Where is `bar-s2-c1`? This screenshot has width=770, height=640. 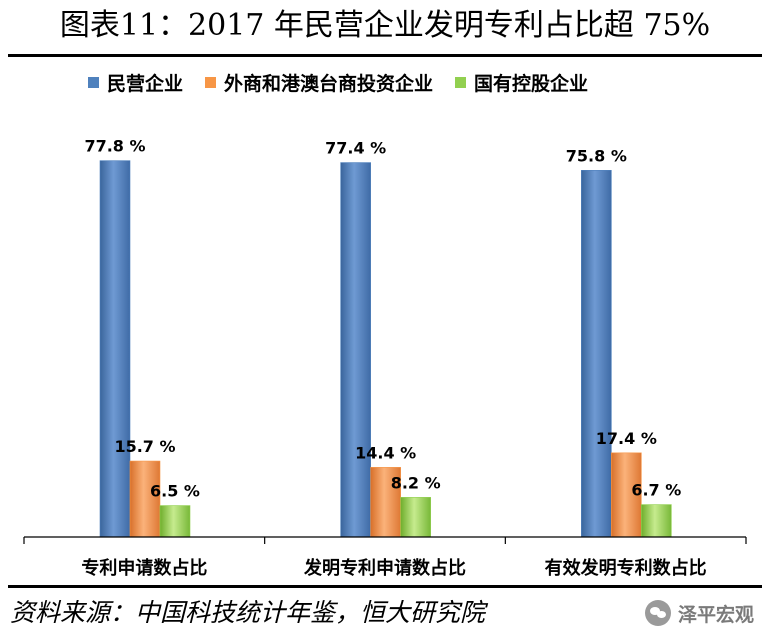
bar-s2-c1 is located at coordinates (415, 517).